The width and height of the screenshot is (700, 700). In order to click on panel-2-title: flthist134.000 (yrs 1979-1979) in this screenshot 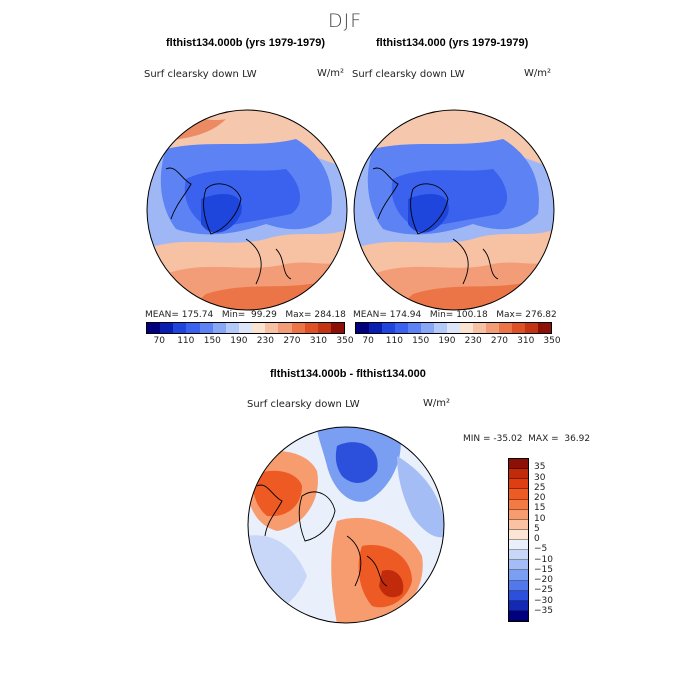, I will do `click(452, 43)`.